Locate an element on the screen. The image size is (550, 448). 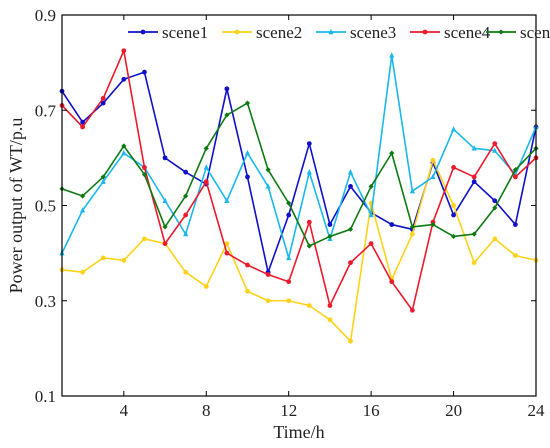
legend: scene1 scene2 scene3 scene4 scene5 is located at coordinates (339, 32).